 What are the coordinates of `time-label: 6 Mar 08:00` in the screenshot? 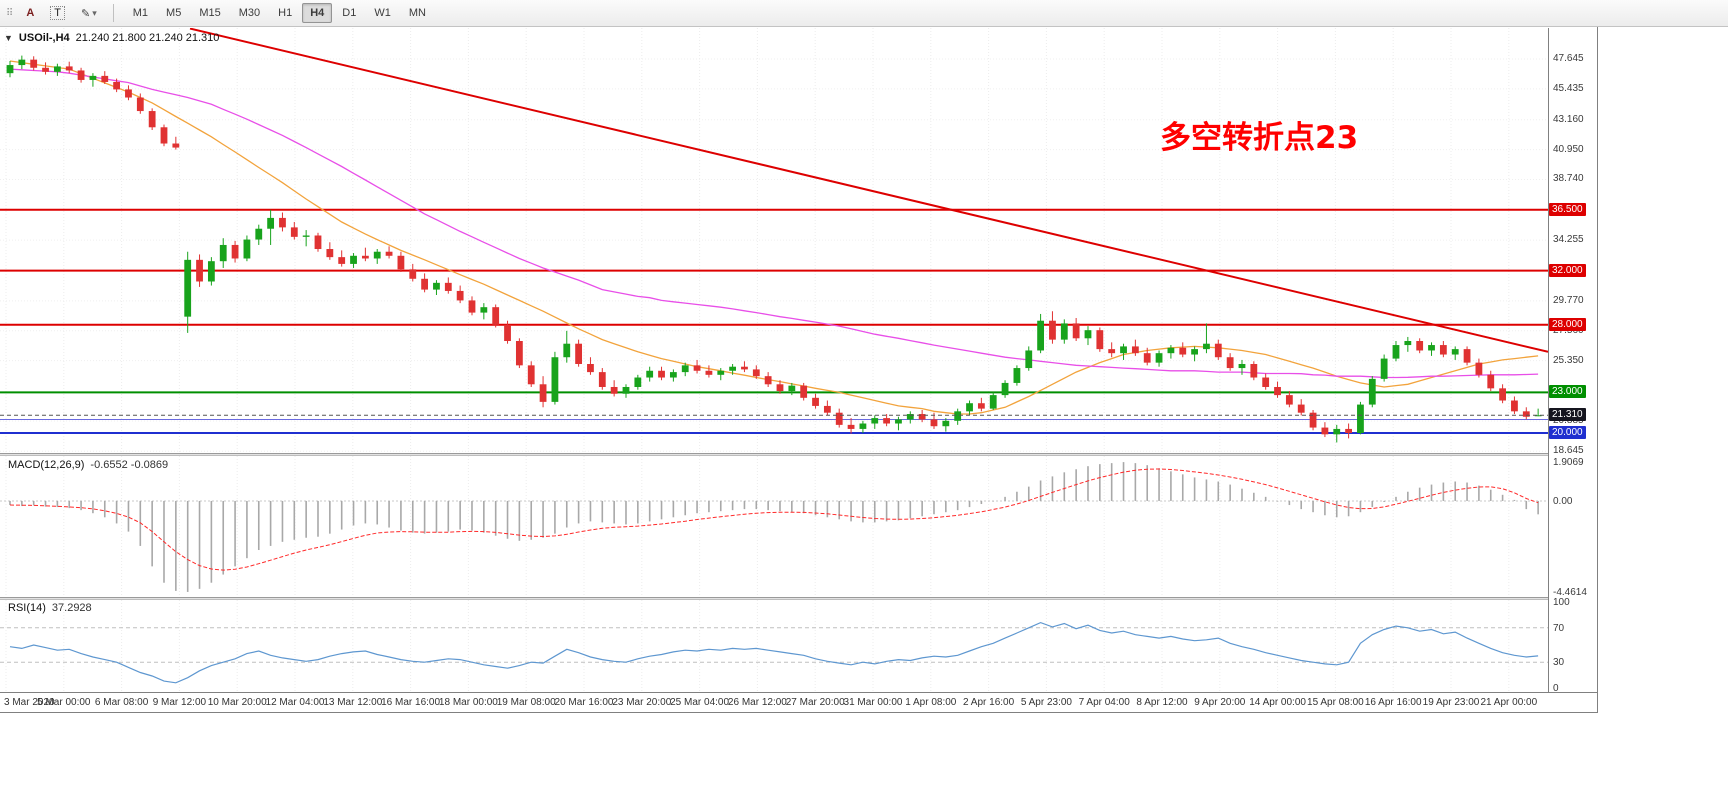 It's located at (121, 702).